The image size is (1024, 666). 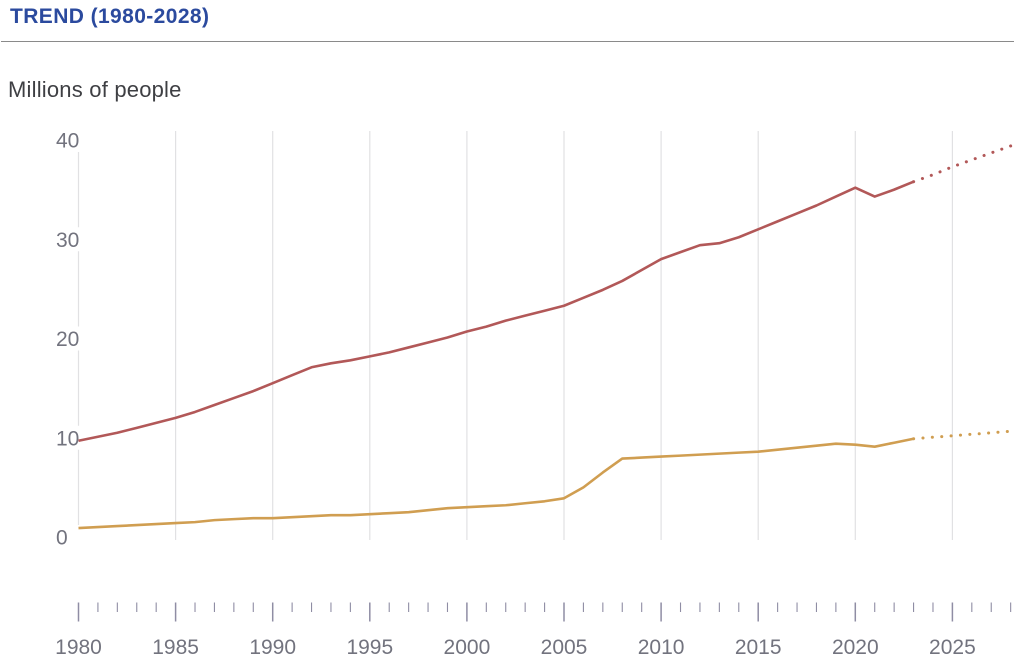 What do you see at coordinates (962, 164) in the screenshot?
I see `upper-line-projection` at bounding box center [962, 164].